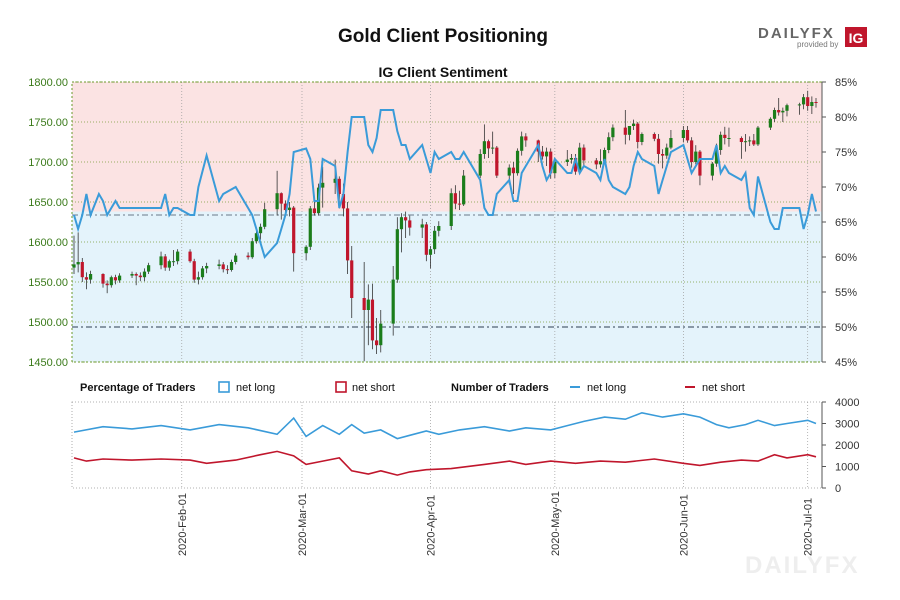 The width and height of the screenshot is (900, 600). Describe the element at coordinates (48, 323) in the screenshot. I see `price-tick-label: 1500.00` at that location.